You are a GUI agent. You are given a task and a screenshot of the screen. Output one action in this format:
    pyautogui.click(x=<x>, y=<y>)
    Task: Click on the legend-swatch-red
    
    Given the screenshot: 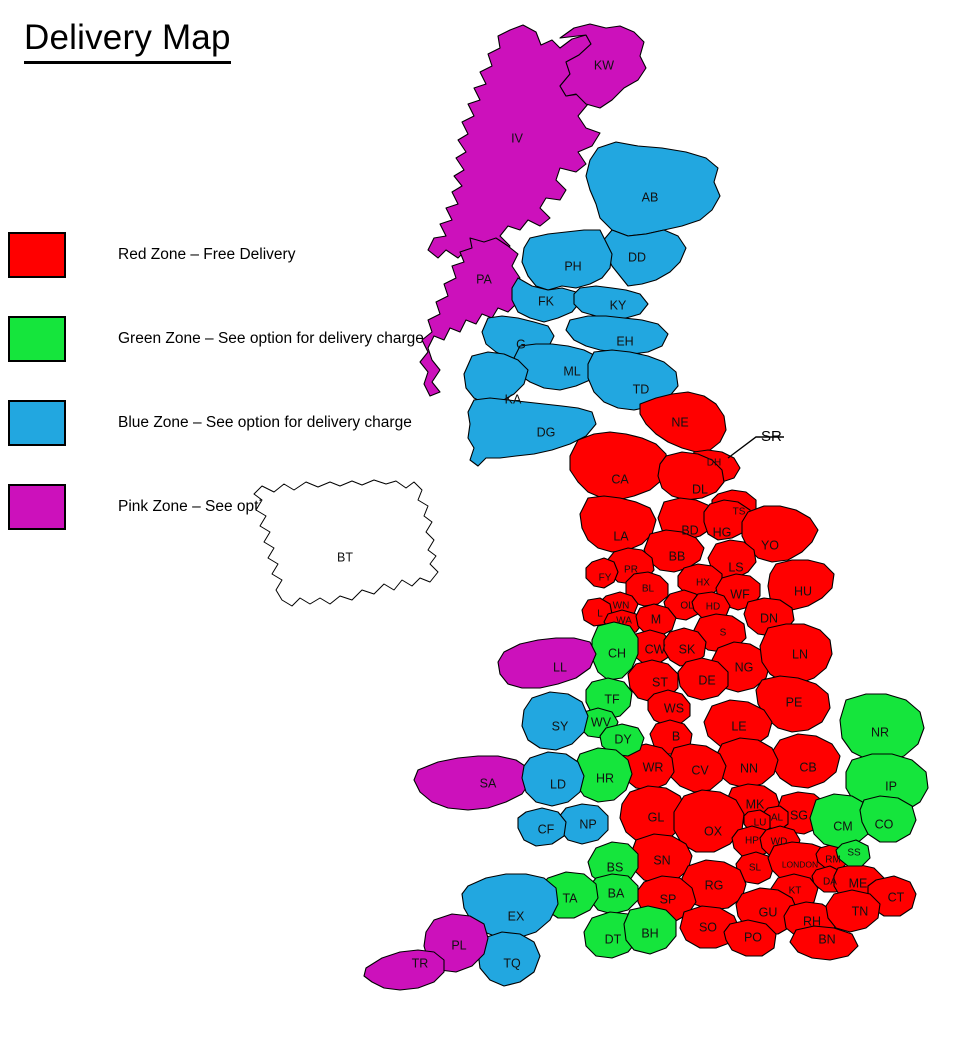 What is the action you would take?
    pyautogui.click(x=37, y=255)
    